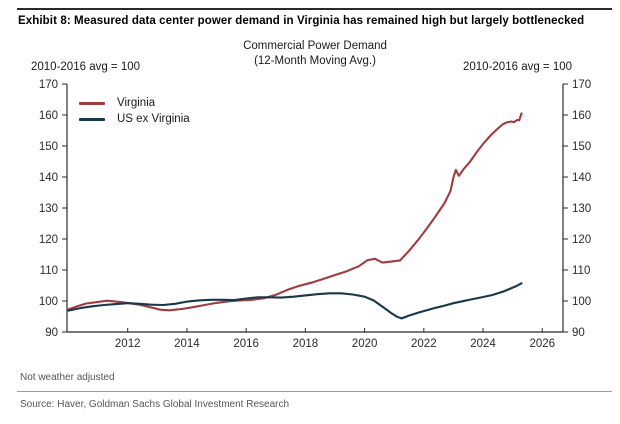  I want to click on y-tick-label-left: 140, so click(48, 178).